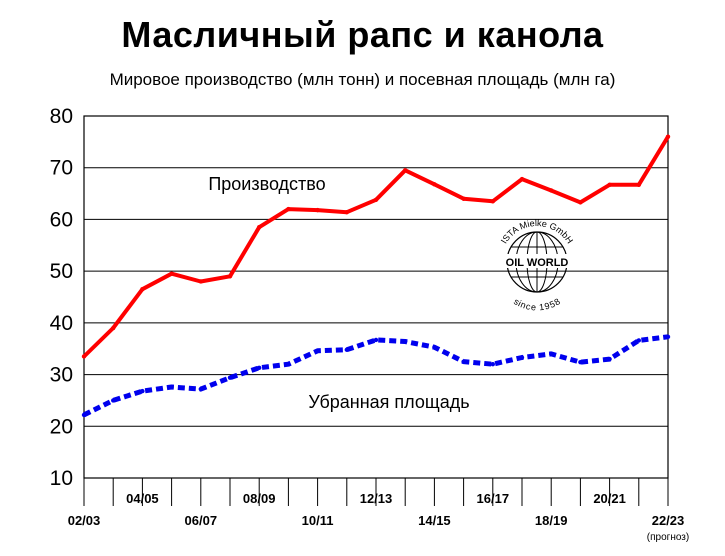 The width and height of the screenshot is (725, 556). What do you see at coordinates (61, 323) in the screenshot?
I see `y-tick-label: 40` at bounding box center [61, 323].